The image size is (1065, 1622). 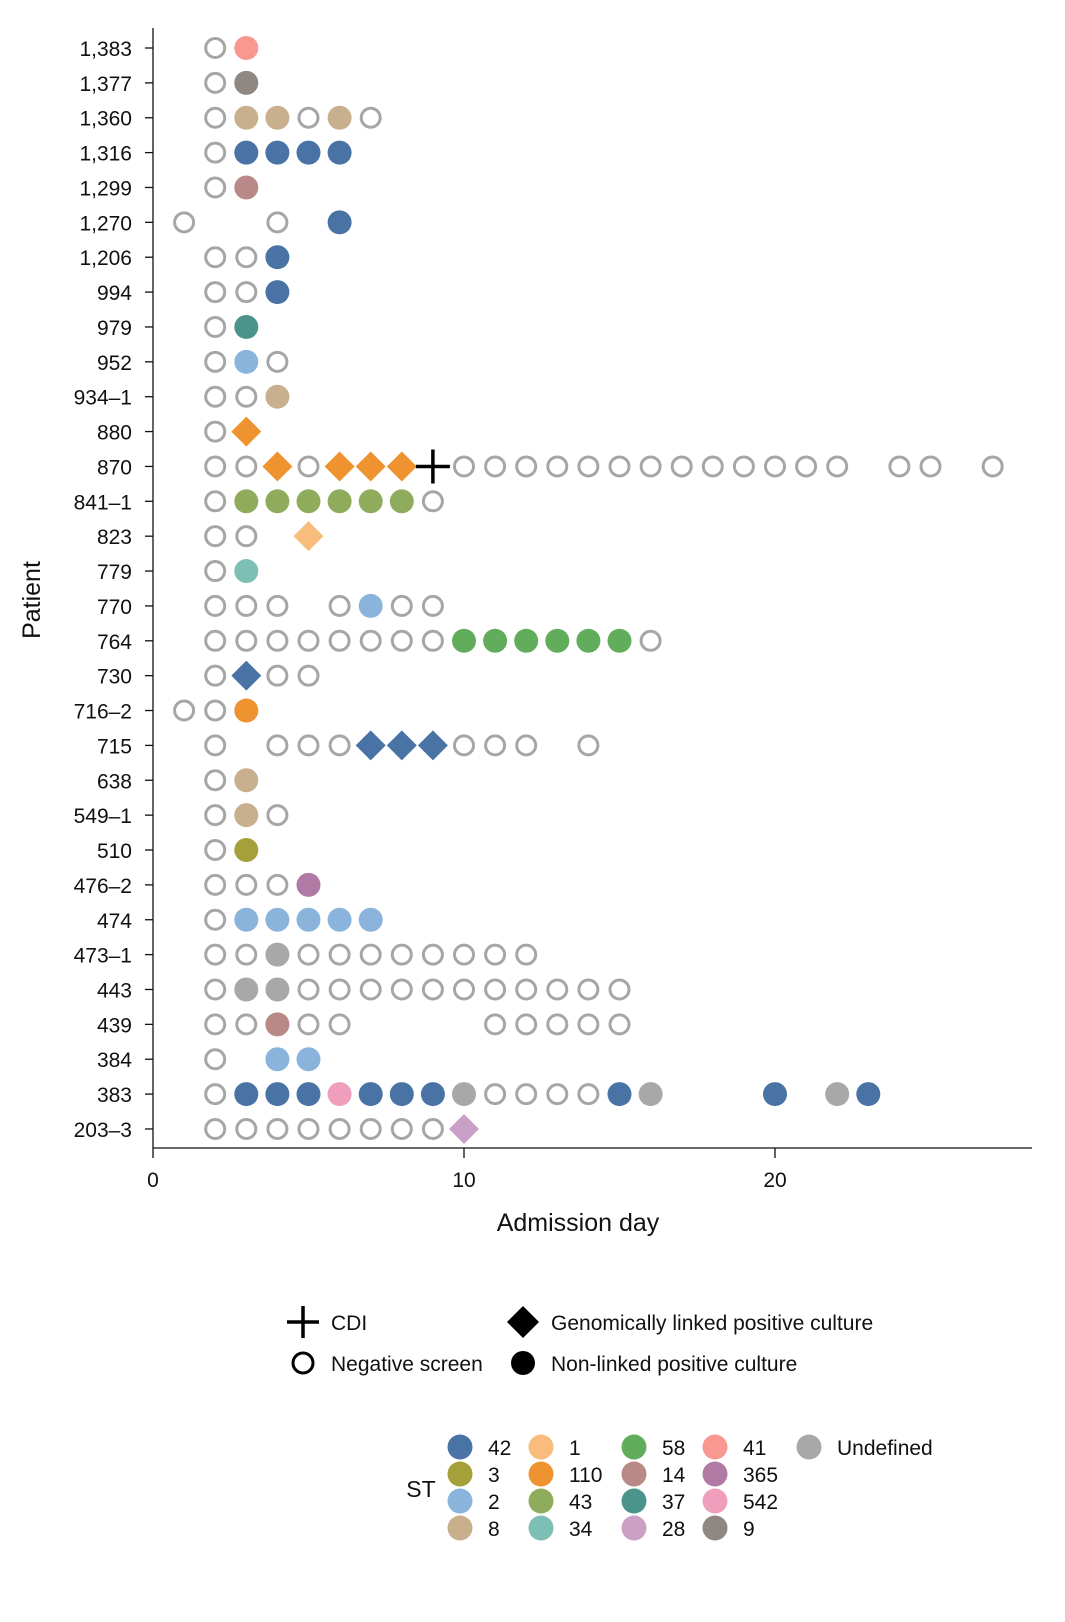 I want to click on y-tick-label: 1,377, so click(x=105, y=84).